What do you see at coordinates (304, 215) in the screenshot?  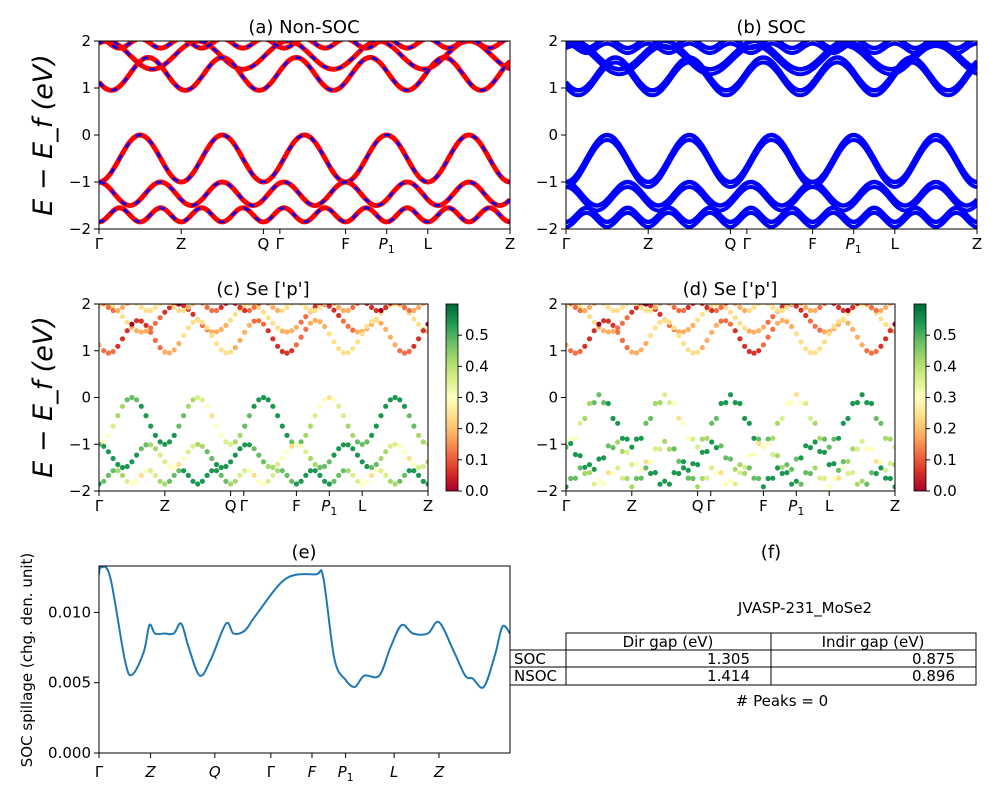 I see `band-line-soc-overlay` at bounding box center [304, 215].